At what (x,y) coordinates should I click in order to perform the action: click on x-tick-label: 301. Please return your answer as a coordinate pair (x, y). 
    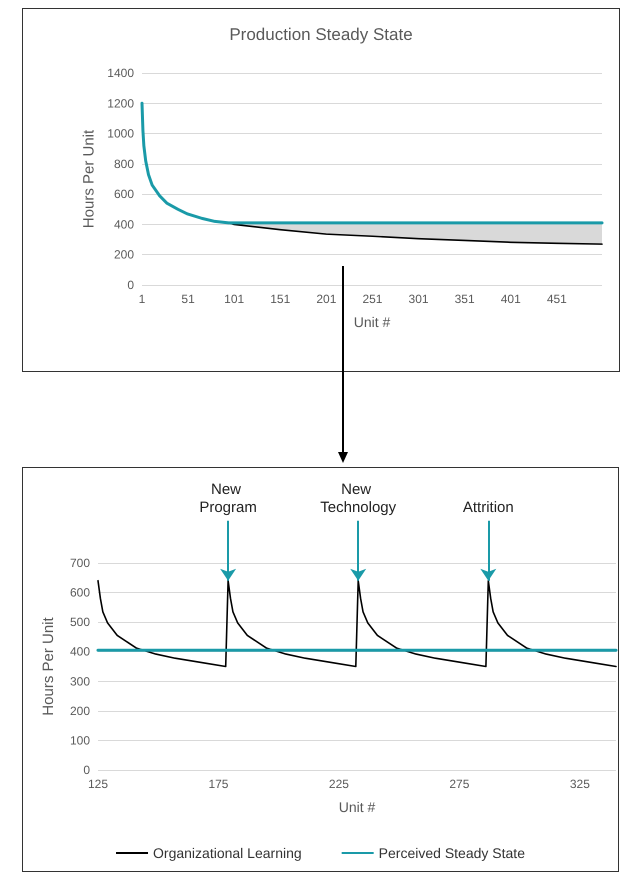
    Looking at the image, I should click on (418, 299).